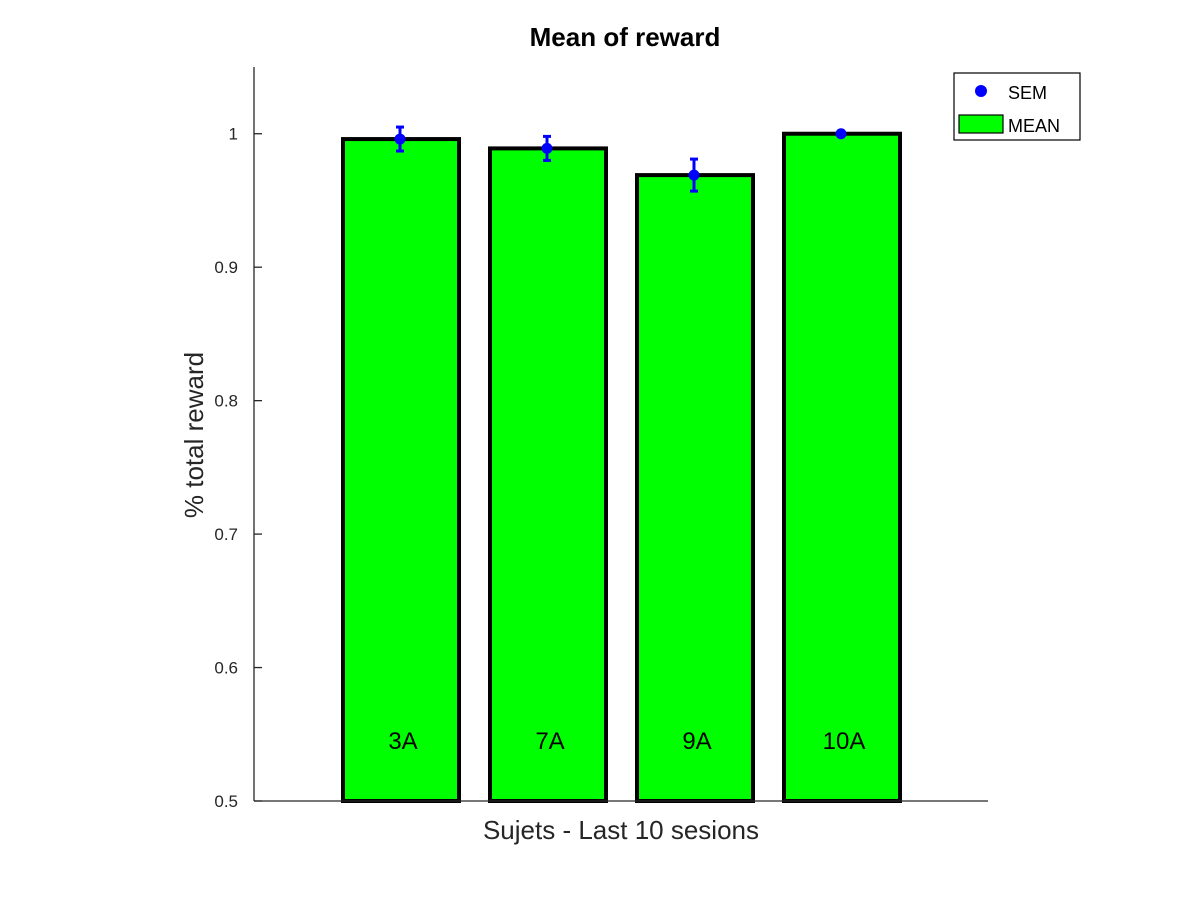  What do you see at coordinates (194, 435) in the screenshot?
I see `y-axis-label: % total reward` at bounding box center [194, 435].